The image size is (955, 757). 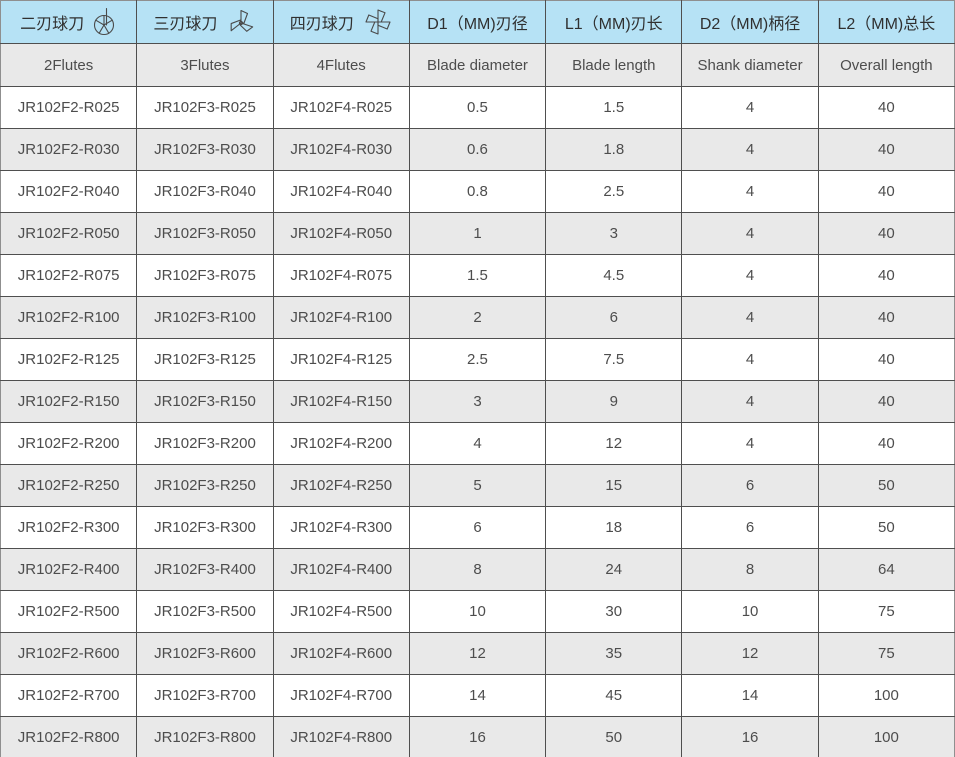 I want to click on model-number-cell: JR102F3-R600, so click(x=205, y=653).